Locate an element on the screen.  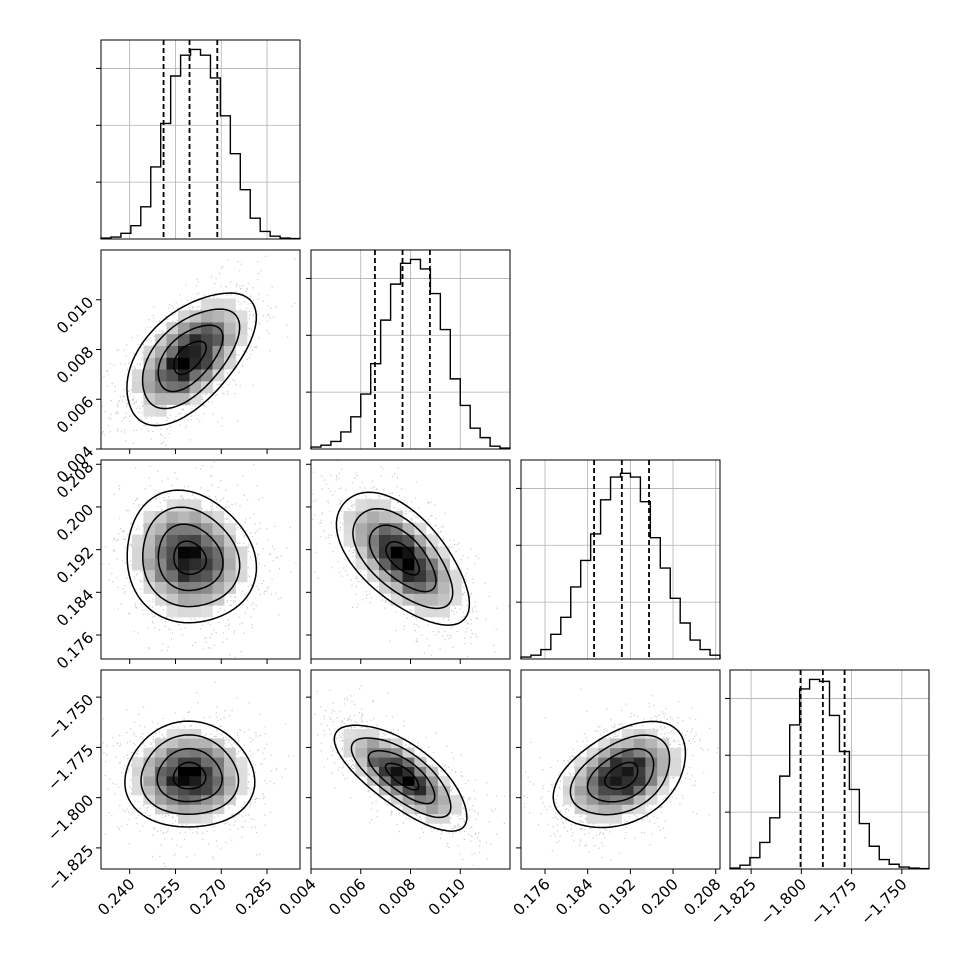
x-tick-label: 0.006 is located at coordinates (347, 897).